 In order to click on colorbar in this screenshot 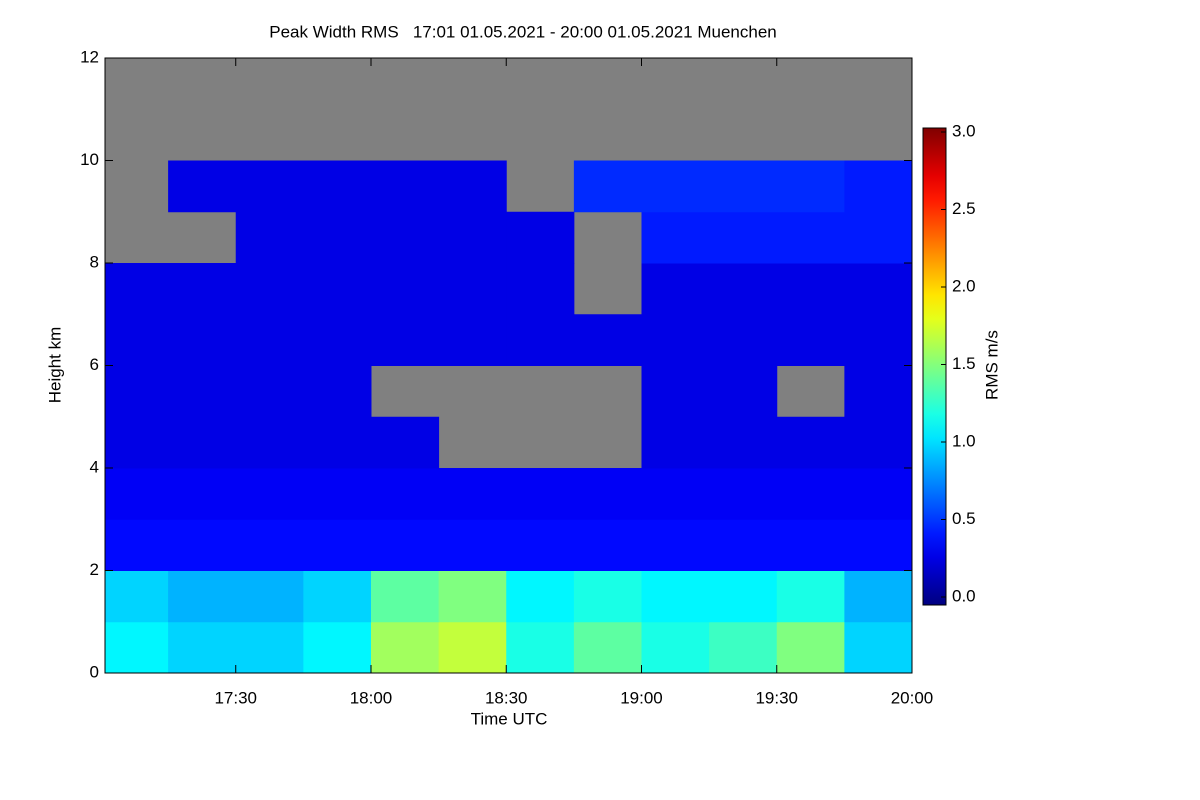, I will do `click(934, 366)`.